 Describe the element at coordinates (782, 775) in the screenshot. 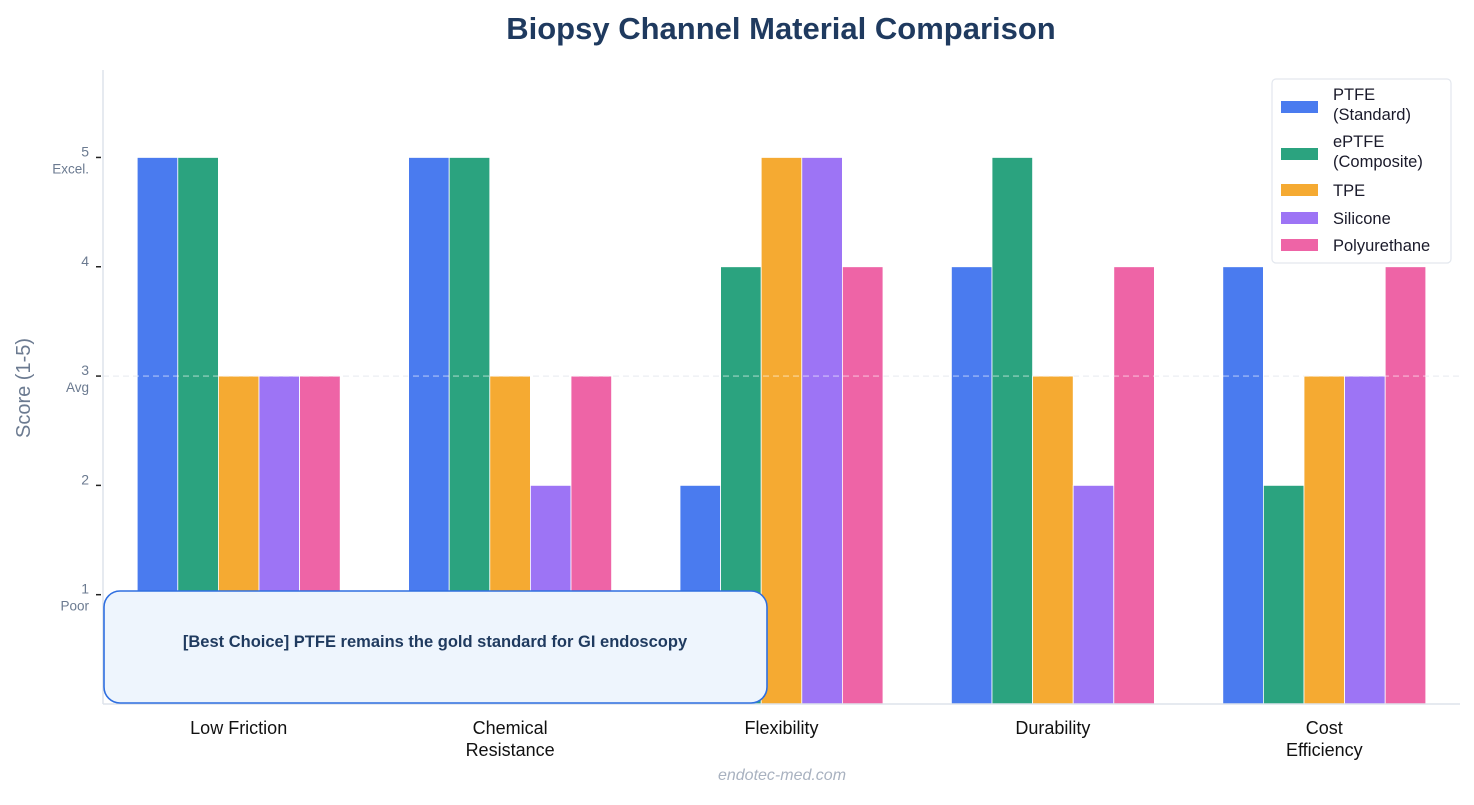

I see `footer-watermark: endotec-med.com` at that location.